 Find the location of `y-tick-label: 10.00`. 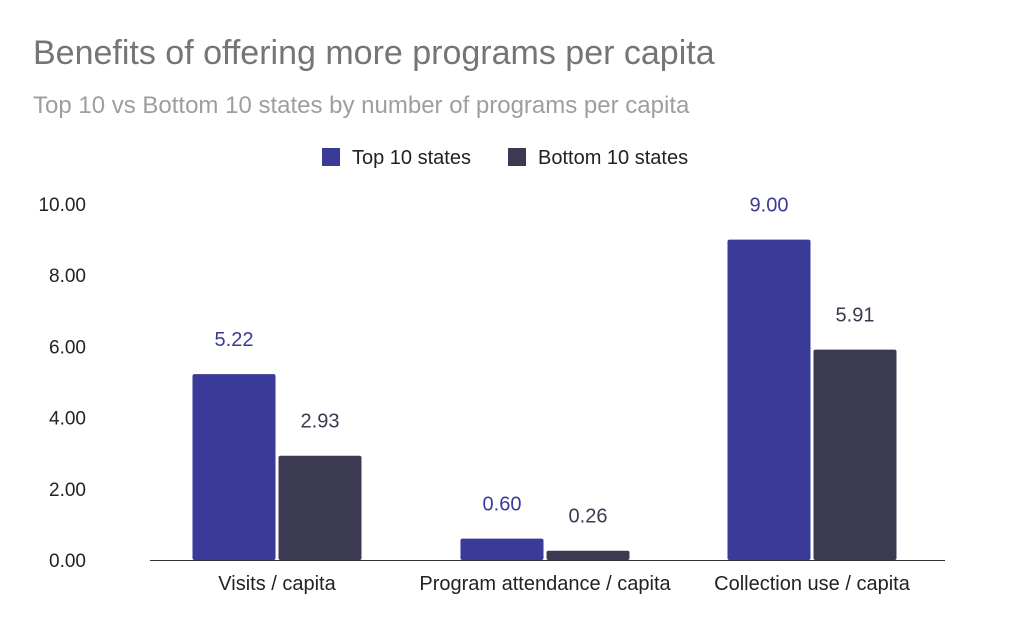

y-tick-label: 10.00 is located at coordinates (62, 205).